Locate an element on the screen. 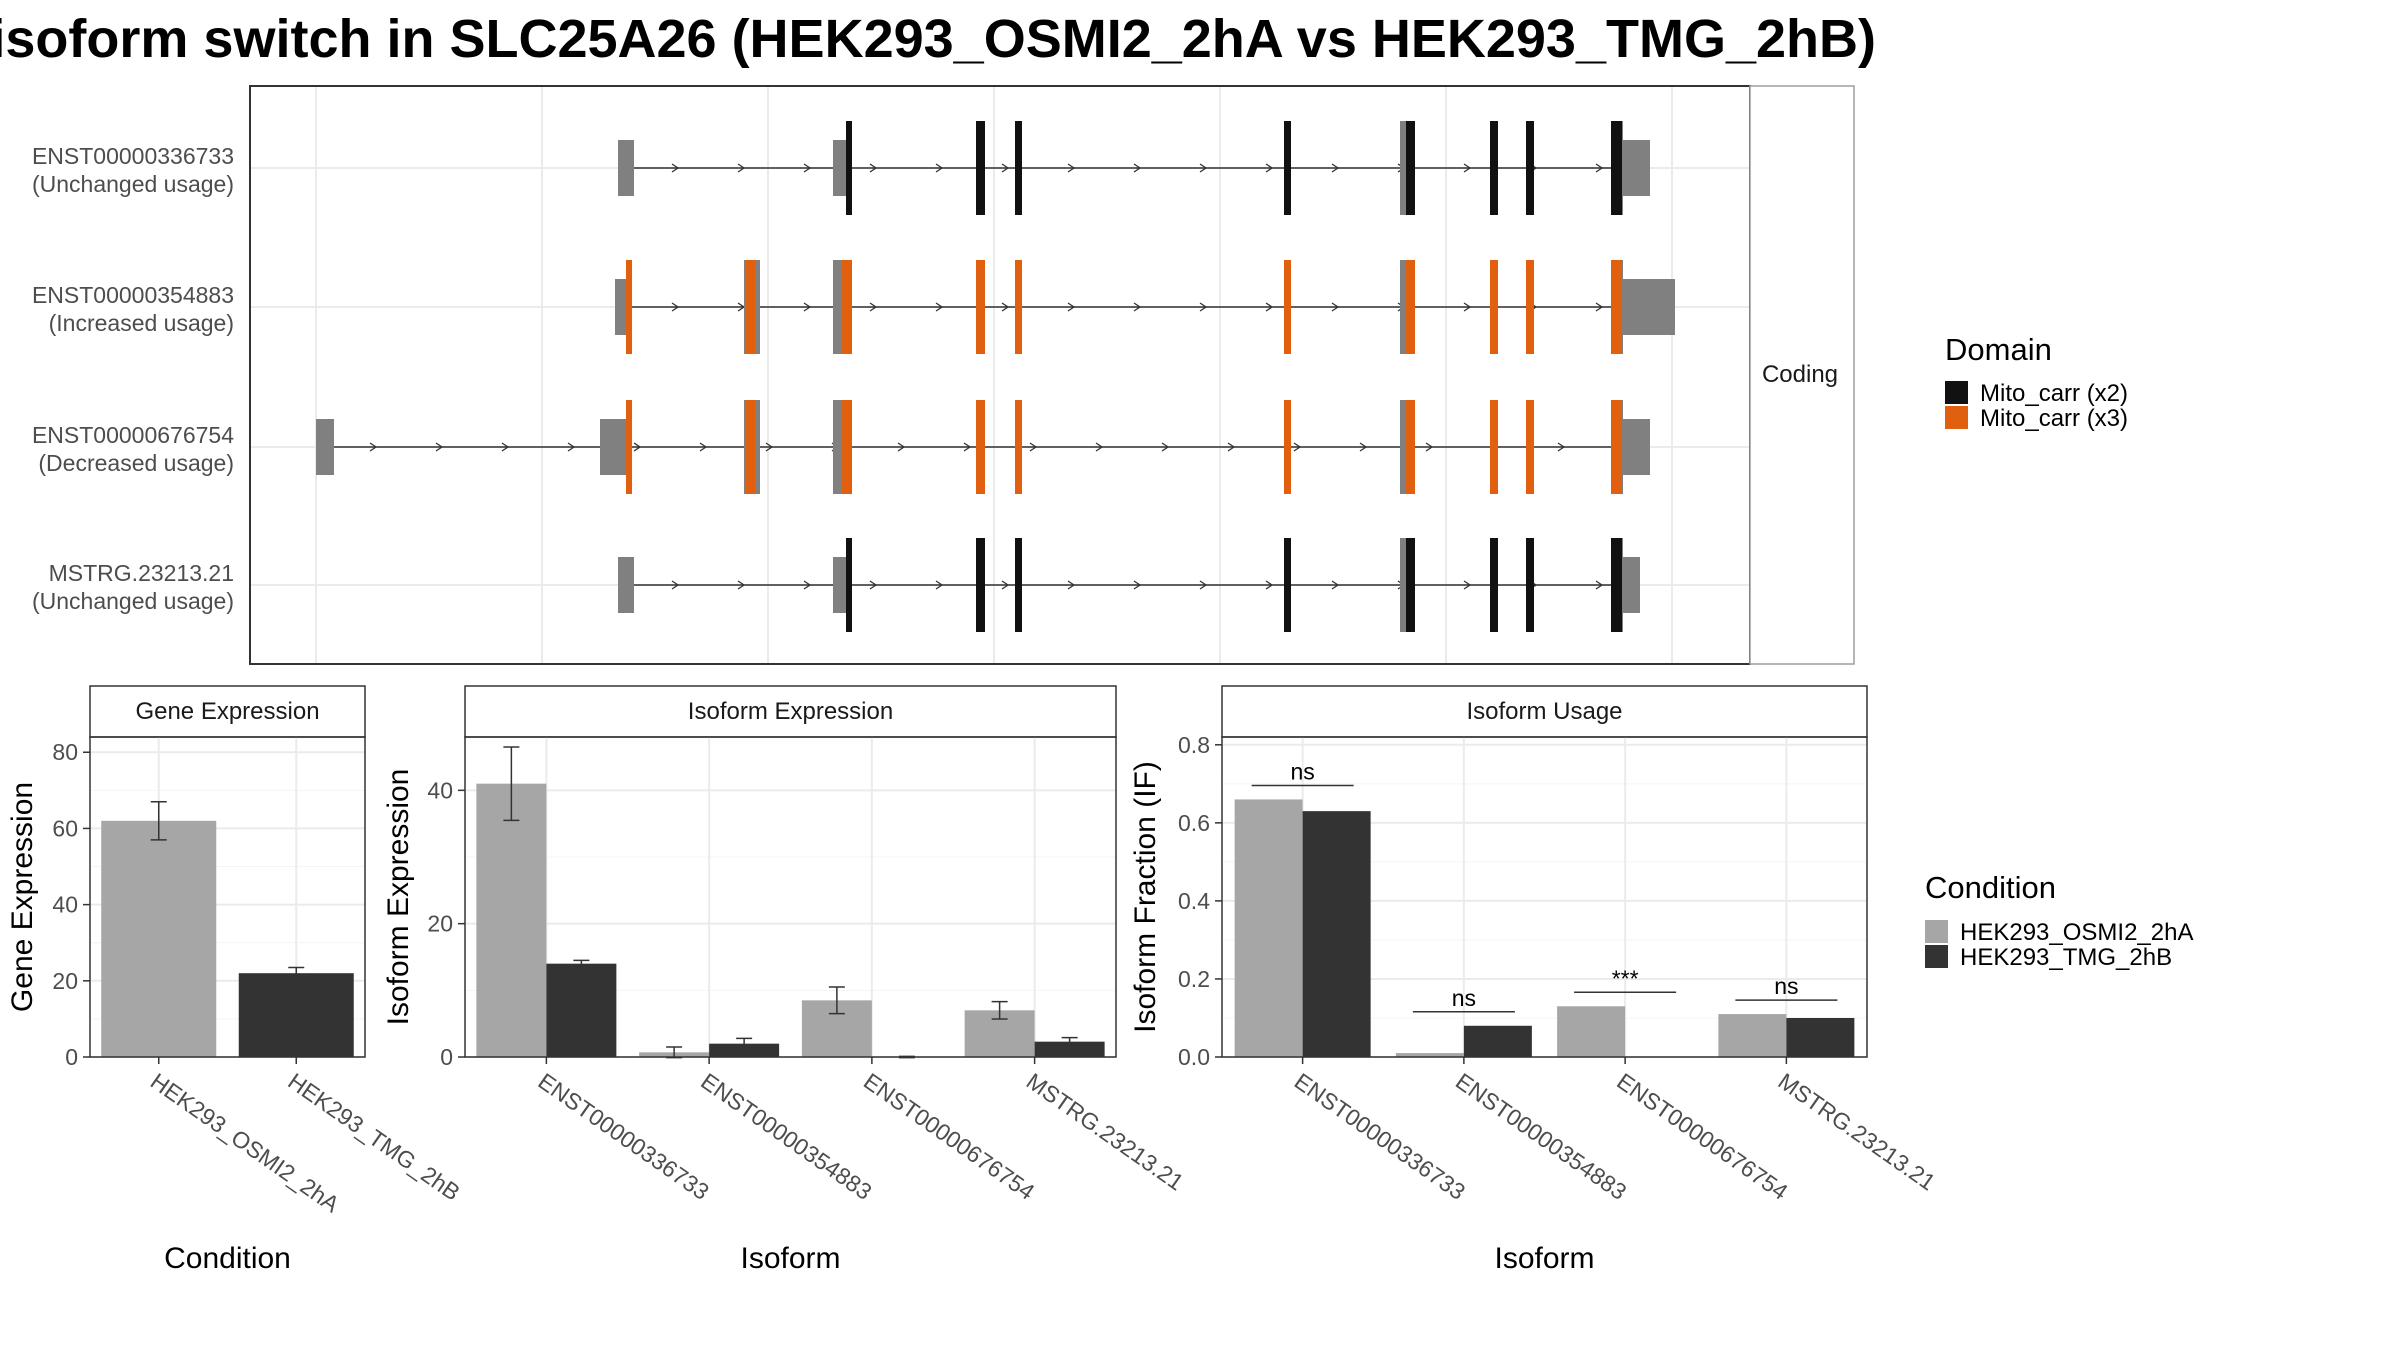 The image size is (2400, 1350). transcript-row: ENST00000354883(Increased usage) is located at coordinates (853, 307).